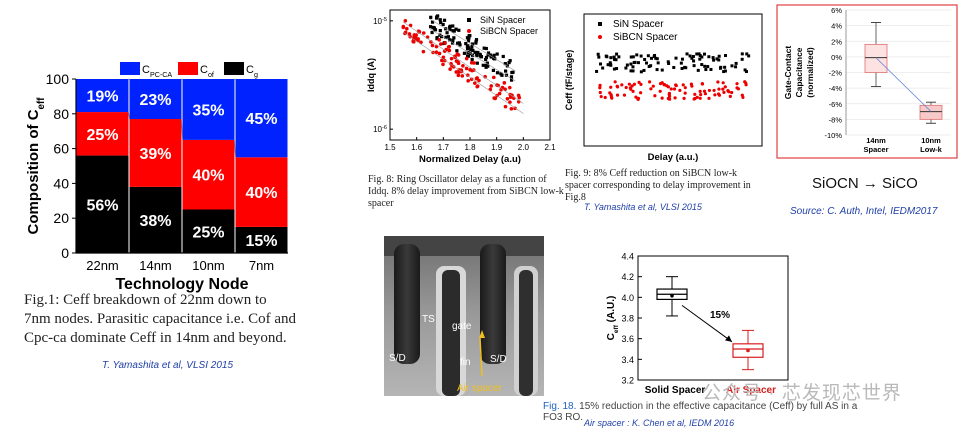 Image resolution: width=971 pixels, height=431 pixels. I want to click on bar-label-22nm-Cg: 56%, so click(102, 205).